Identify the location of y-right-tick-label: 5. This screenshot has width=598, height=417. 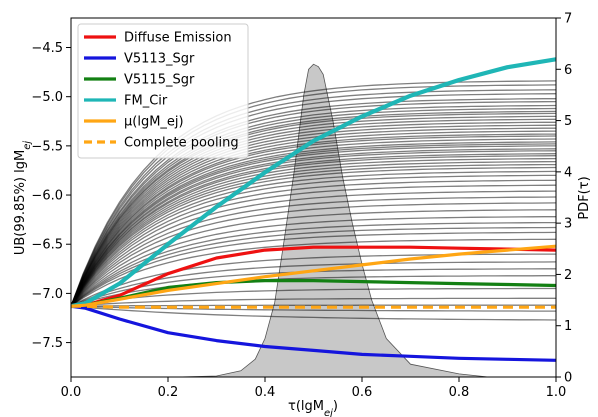
(568, 121).